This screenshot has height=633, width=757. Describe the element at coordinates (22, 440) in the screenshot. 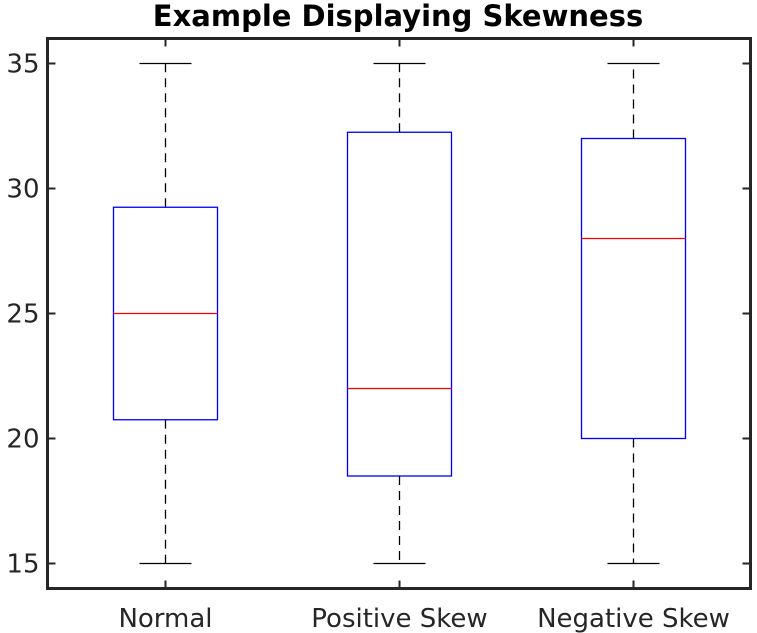

I see `y-tick-label-20: 20` at that location.